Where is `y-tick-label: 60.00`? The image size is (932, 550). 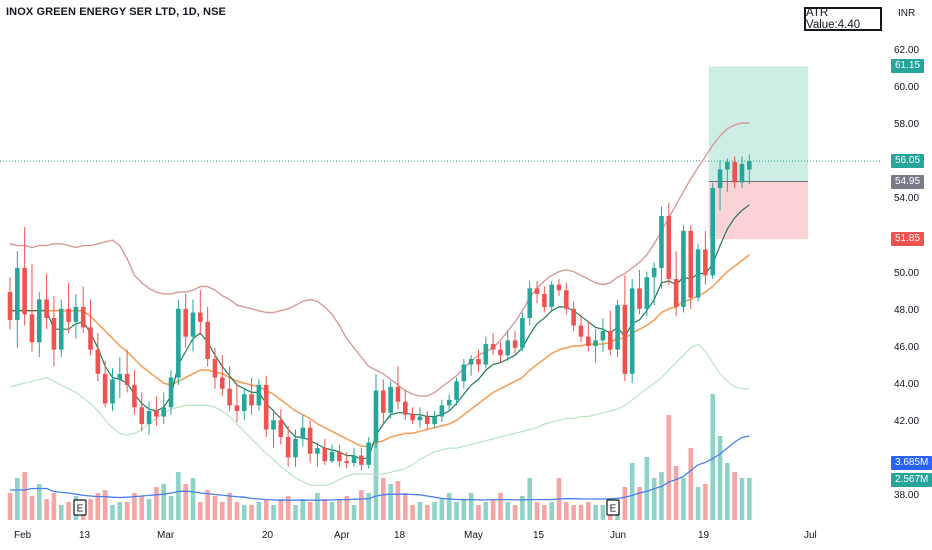 y-tick-label: 60.00 is located at coordinates (907, 87).